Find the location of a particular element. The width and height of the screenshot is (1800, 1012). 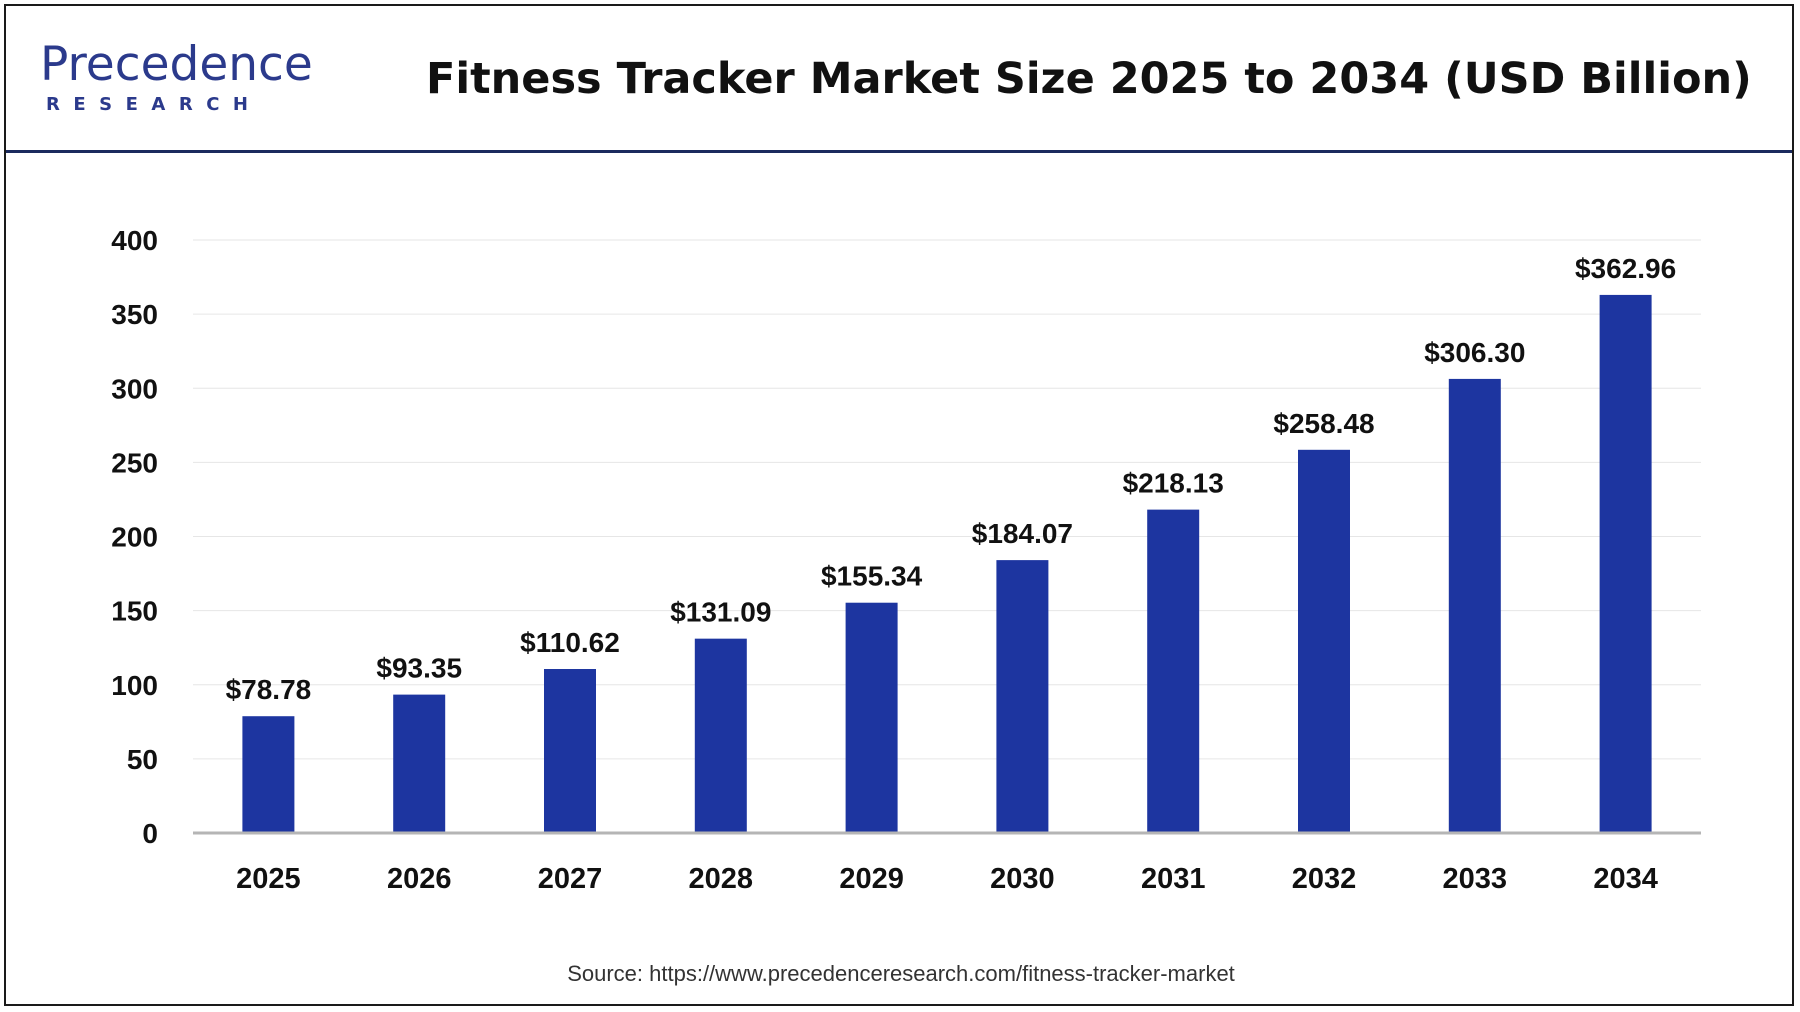

data-label: $258.48 is located at coordinates (1323, 423).